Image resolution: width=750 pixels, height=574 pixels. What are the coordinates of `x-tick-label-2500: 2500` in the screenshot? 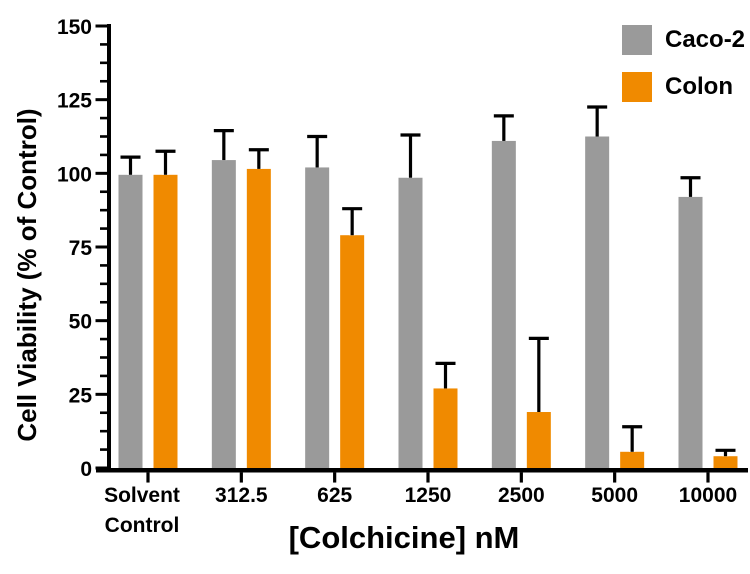 It's located at (521, 495).